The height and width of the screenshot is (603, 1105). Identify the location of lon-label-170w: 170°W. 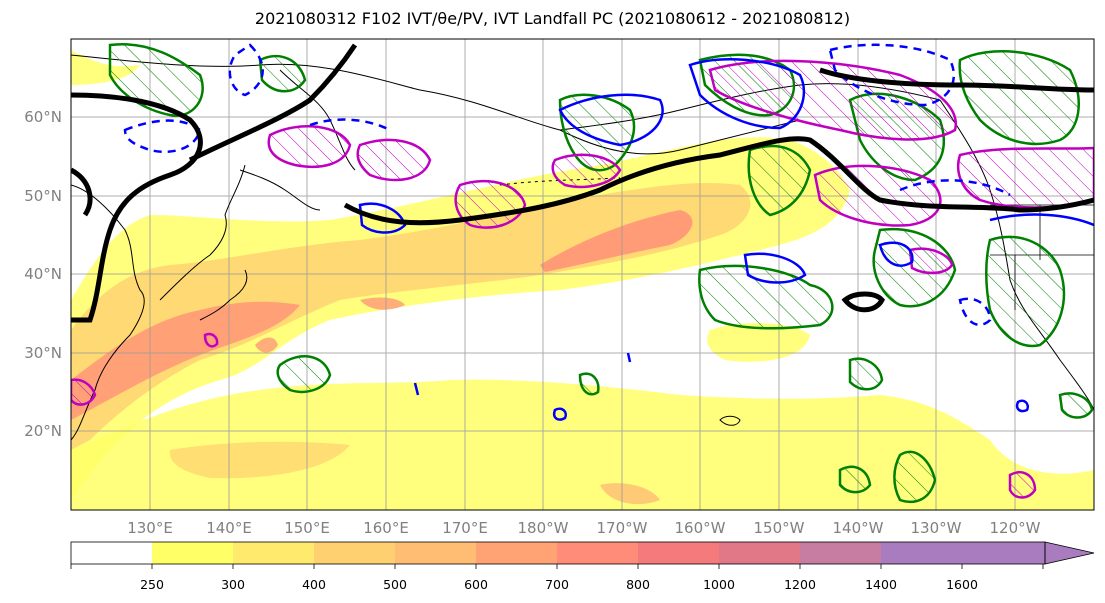
(622, 528).